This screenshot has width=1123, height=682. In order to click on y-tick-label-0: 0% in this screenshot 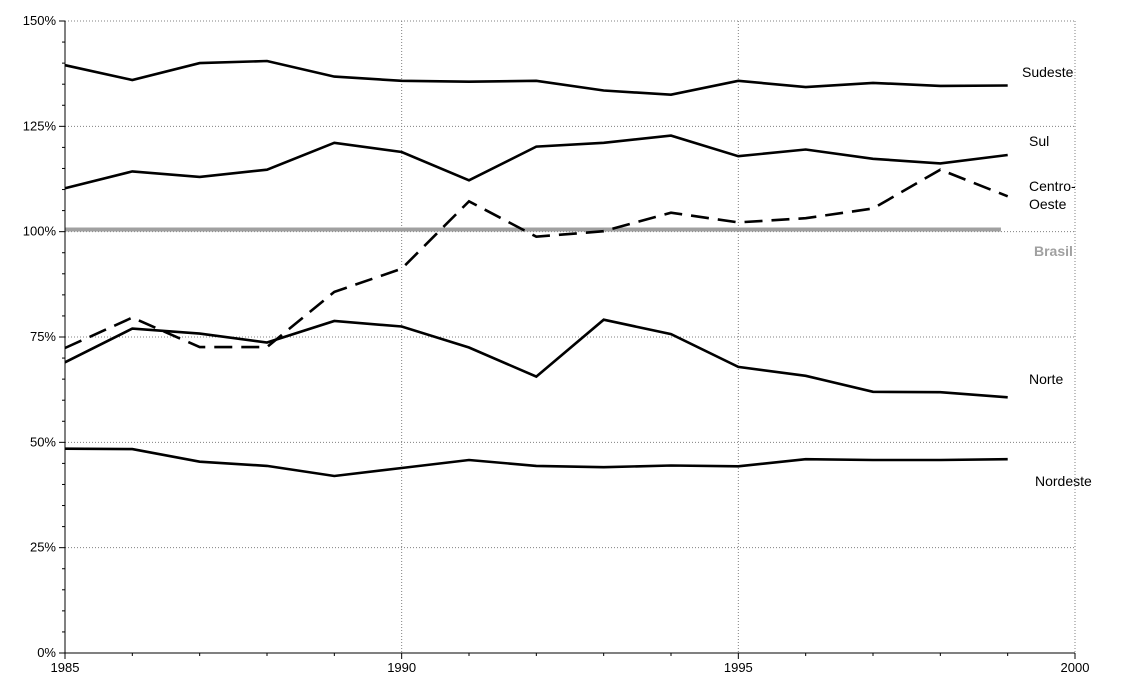, I will do `click(46, 652)`.